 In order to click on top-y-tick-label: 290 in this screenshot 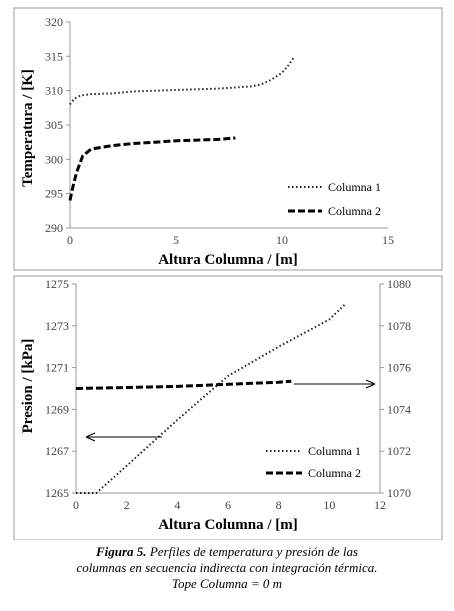, I will do `click(54, 228)`.